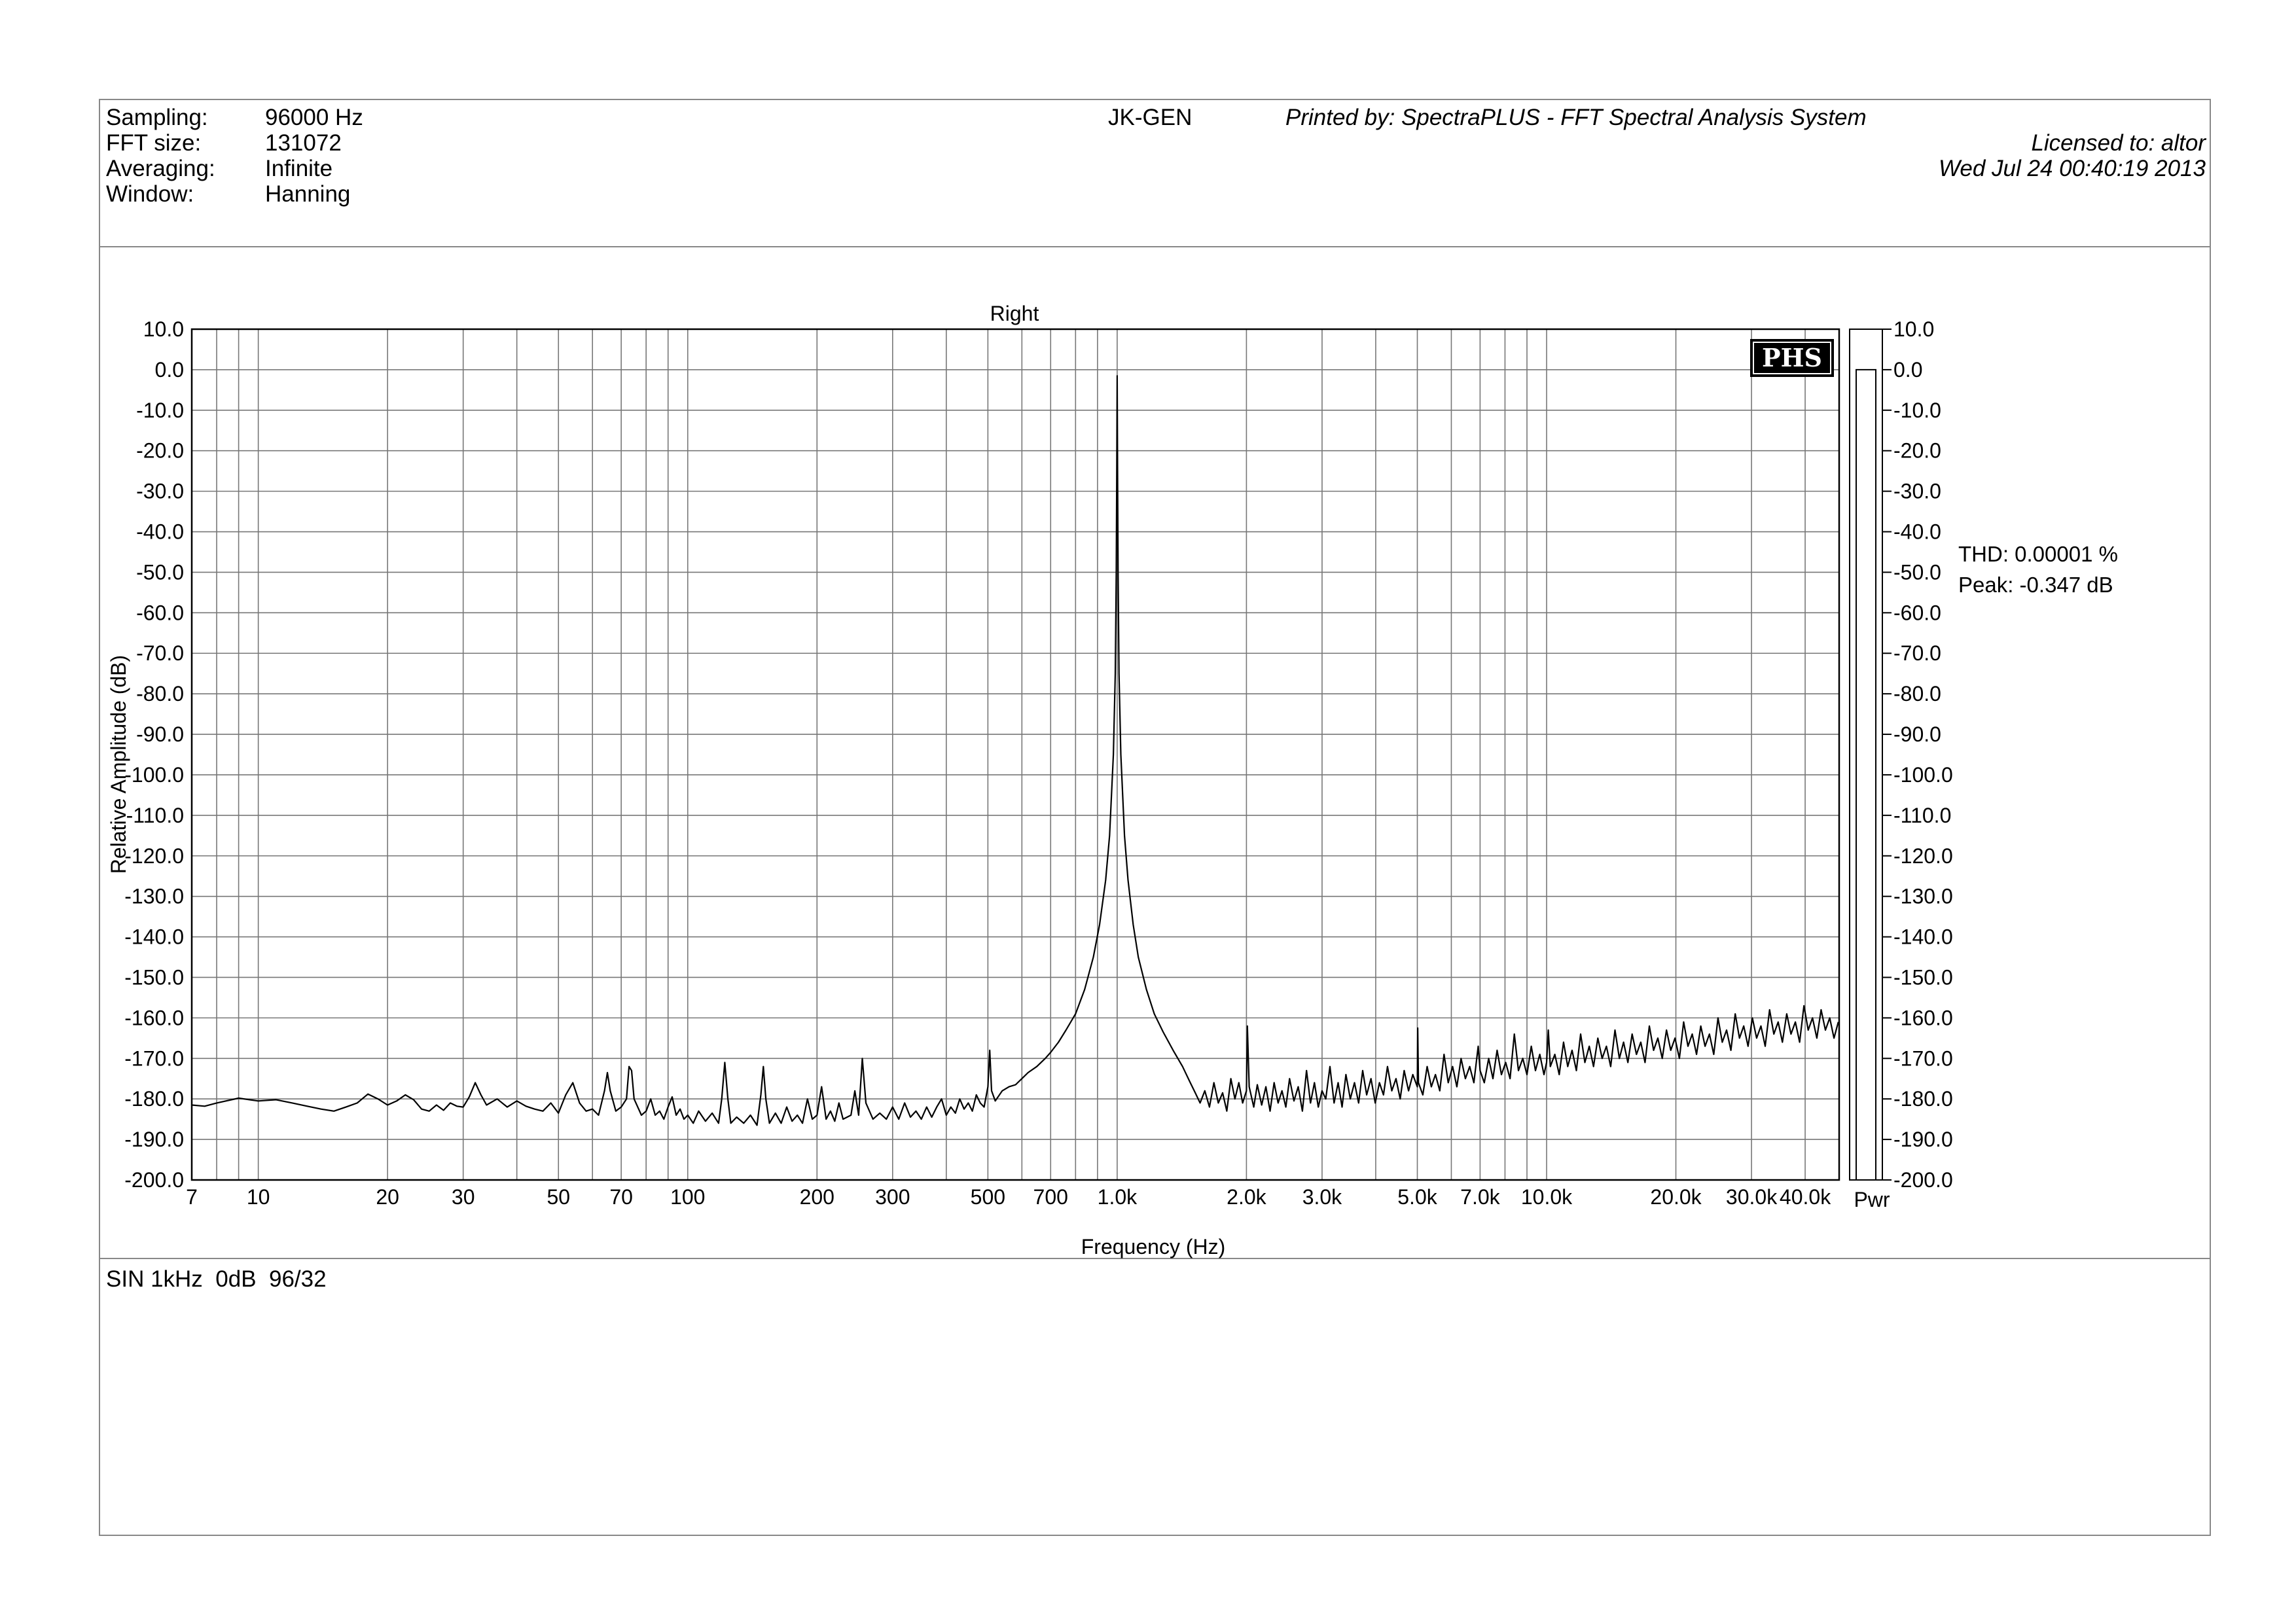 Image resolution: width=2296 pixels, height=1623 pixels. I want to click on window-label: Window:, so click(150, 194).